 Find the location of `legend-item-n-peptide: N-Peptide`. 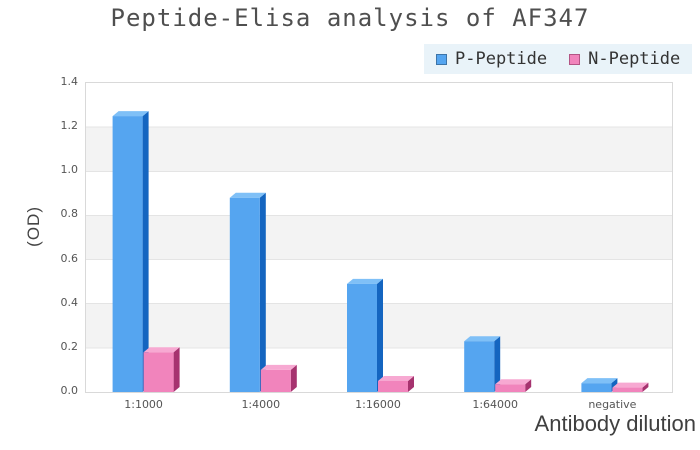

legend-item-n-peptide: N-Peptide is located at coordinates (624, 59).